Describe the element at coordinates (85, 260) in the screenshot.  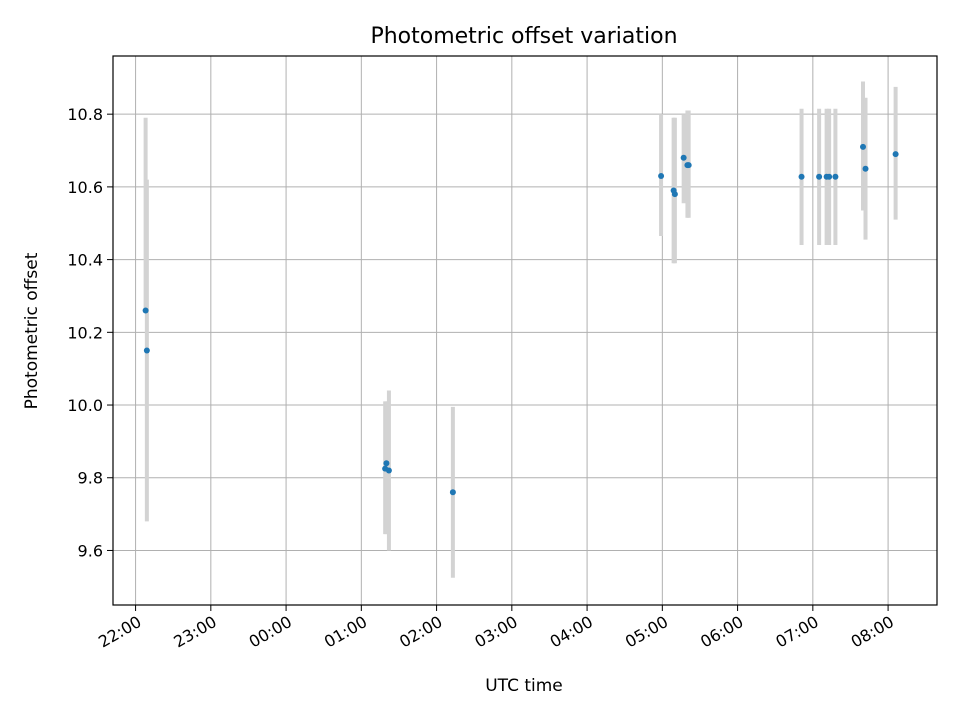
I see `y-tick-label: 10.4` at that location.